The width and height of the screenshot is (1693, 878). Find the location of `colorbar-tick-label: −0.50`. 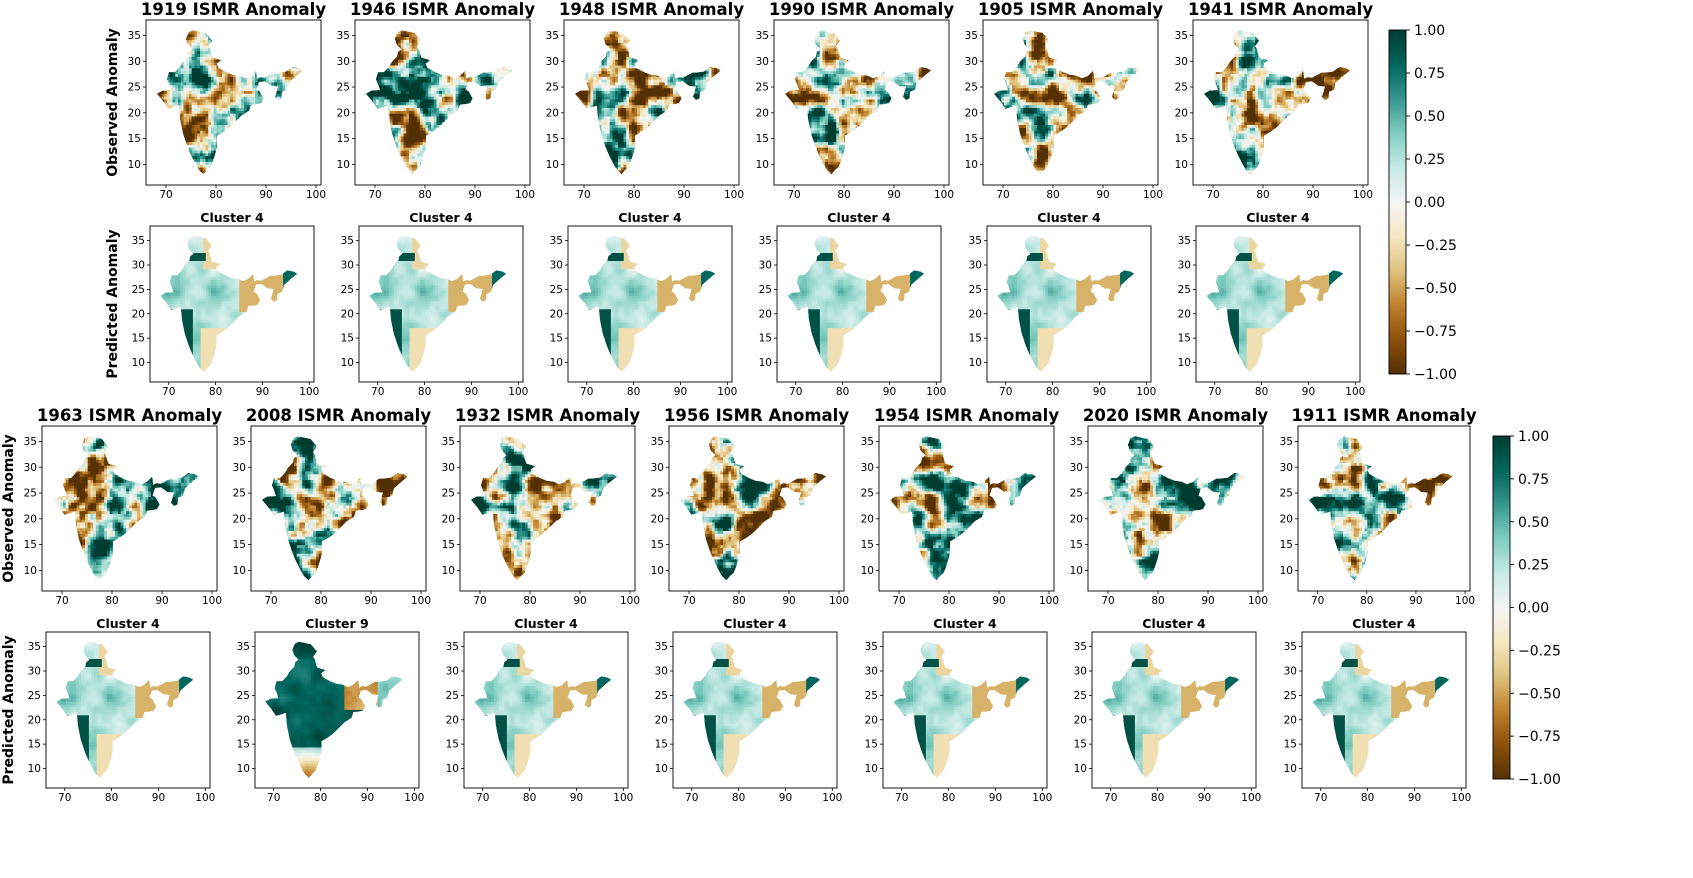

colorbar-tick-label: −0.50 is located at coordinates (1539, 694).